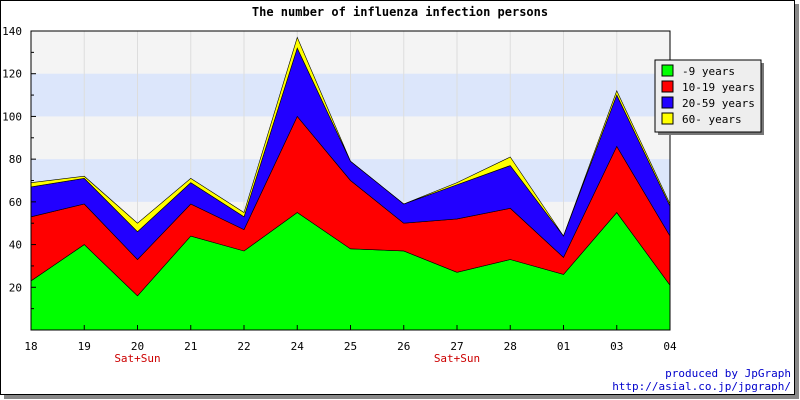  What do you see at coordinates (137, 346) in the screenshot?
I see `x-tick-label: 20` at bounding box center [137, 346].